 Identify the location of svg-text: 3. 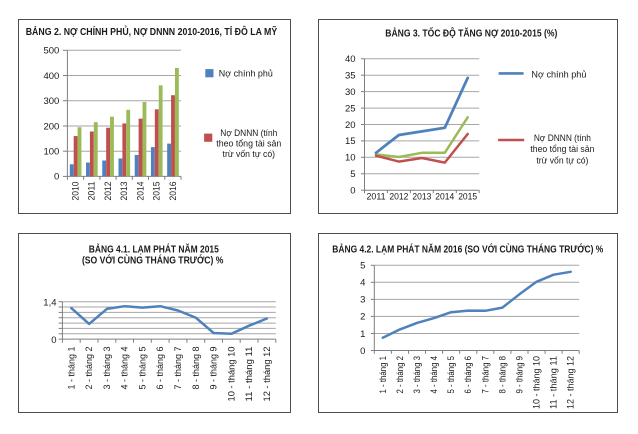
(362, 300).